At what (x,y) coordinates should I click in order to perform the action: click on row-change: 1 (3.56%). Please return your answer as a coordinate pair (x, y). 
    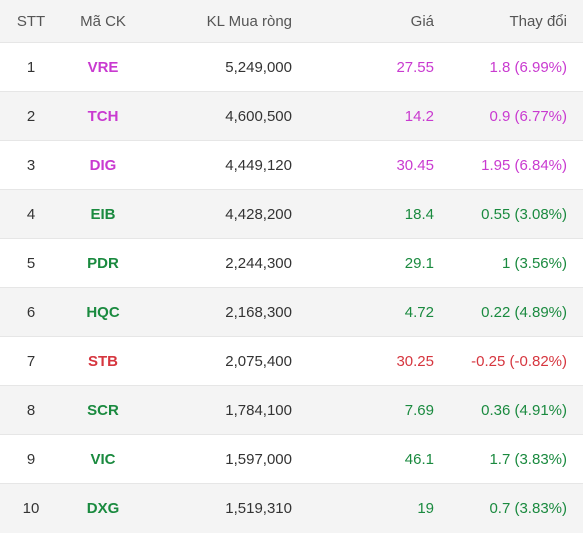
    Looking at the image, I should click on (534, 263).